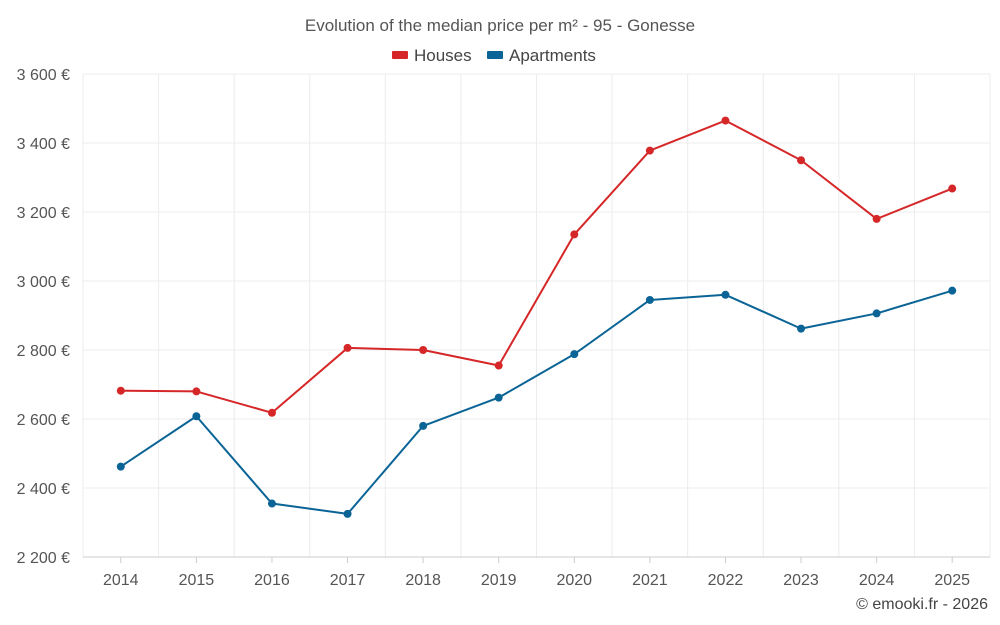 The image size is (1000, 625). Describe the element at coordinates (499, 580) in the screenshot. I see `x-tick-label: 2019` at that location.